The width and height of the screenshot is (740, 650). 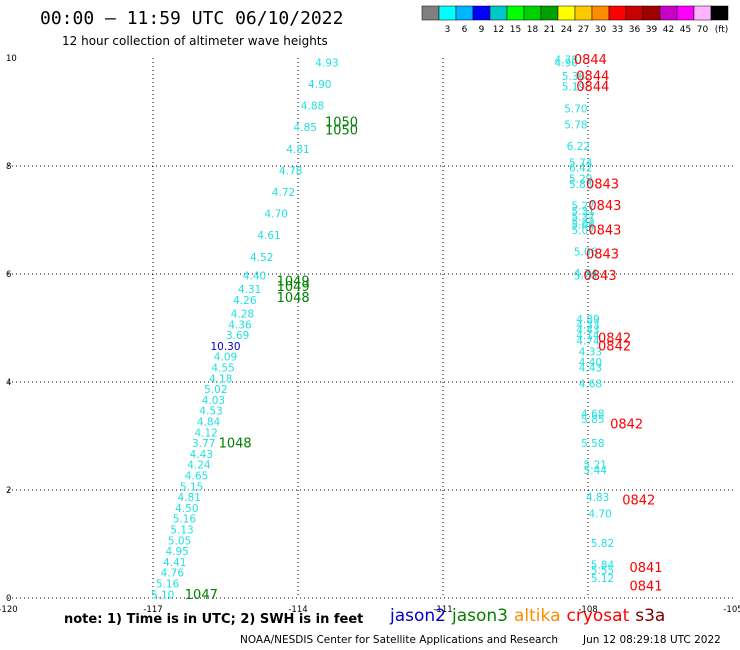 I want to click on data-point-label: 5.07, so click(x=582, y=231).